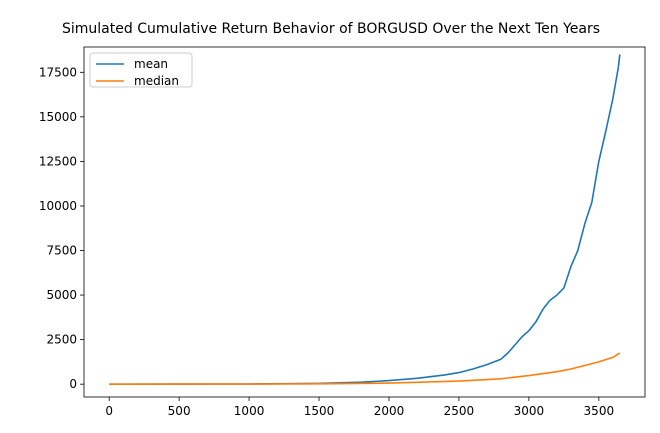 This screenshot has height=433, width=660. Describe the element at coordinates (109, 411) in the screenshot. I see `x-tick-label: 0` at that location.